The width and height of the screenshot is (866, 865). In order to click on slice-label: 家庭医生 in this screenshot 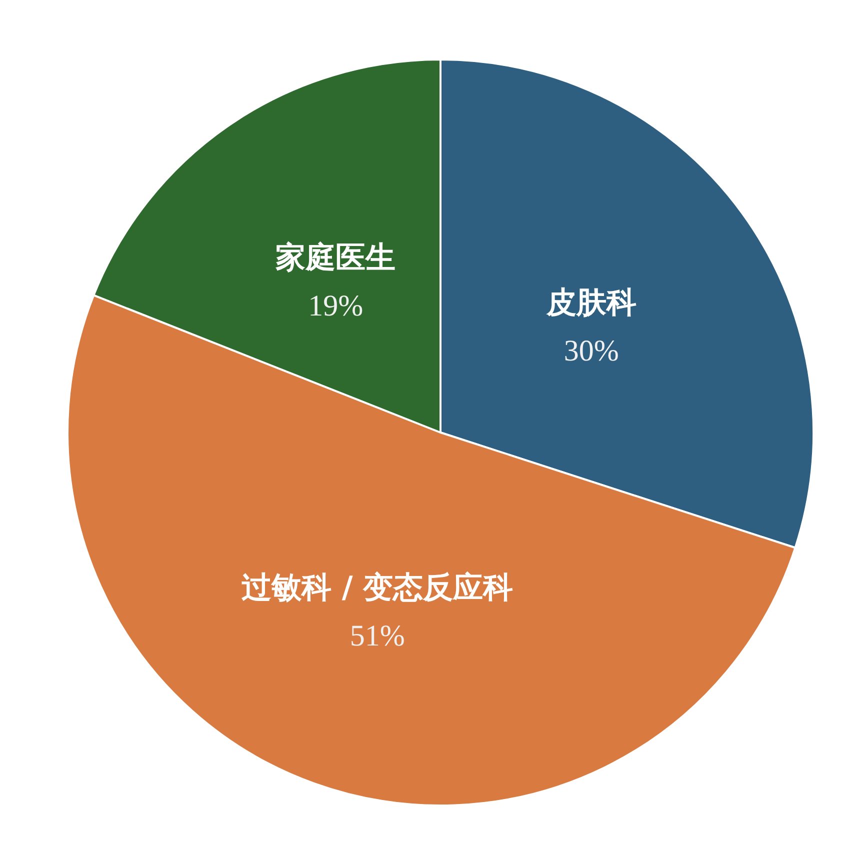, I will do `click(336, 258)`.